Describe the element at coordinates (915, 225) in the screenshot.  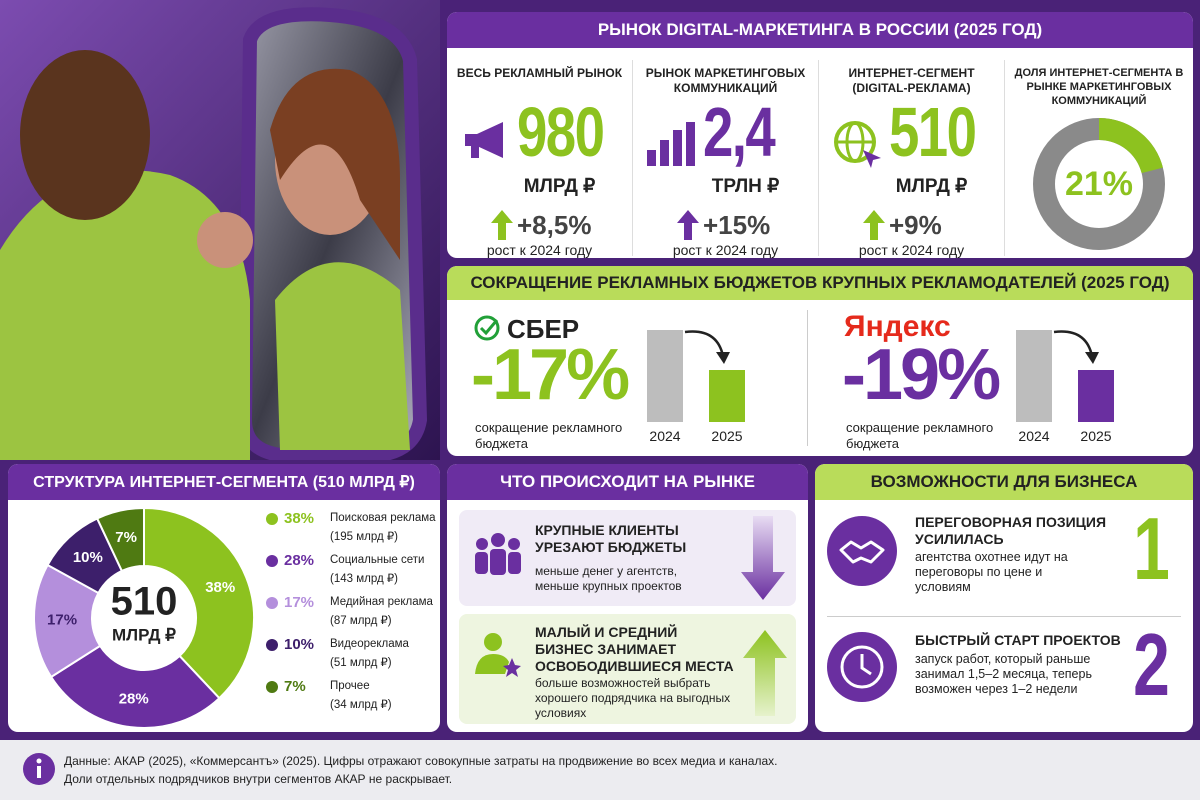
I see `stat-growth: +9%` at that location.